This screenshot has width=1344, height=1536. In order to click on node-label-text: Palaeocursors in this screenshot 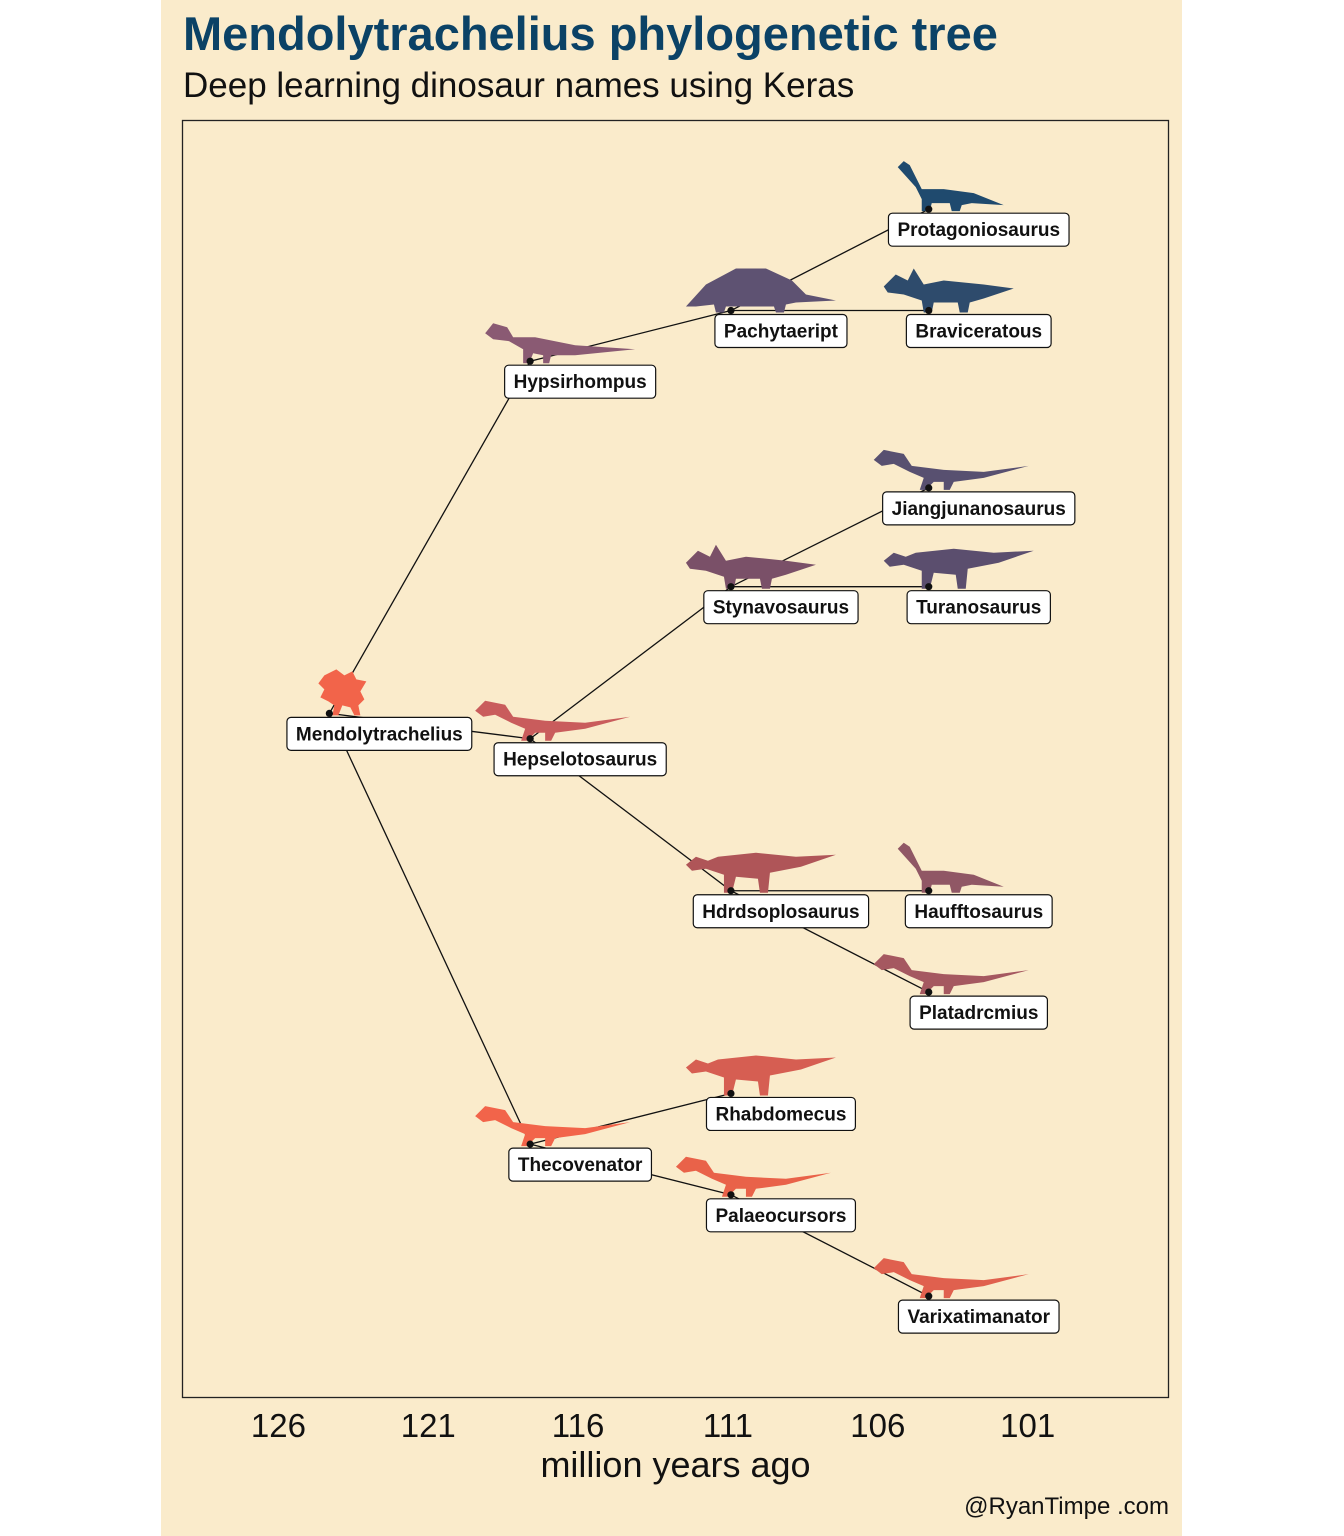, I will do `click(780, 1216)`.